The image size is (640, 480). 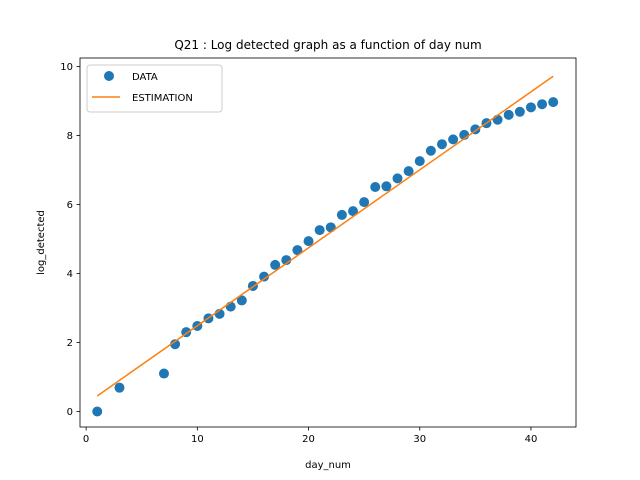 I want to click on x-tick-label: 0, so click(x=86, y=439).